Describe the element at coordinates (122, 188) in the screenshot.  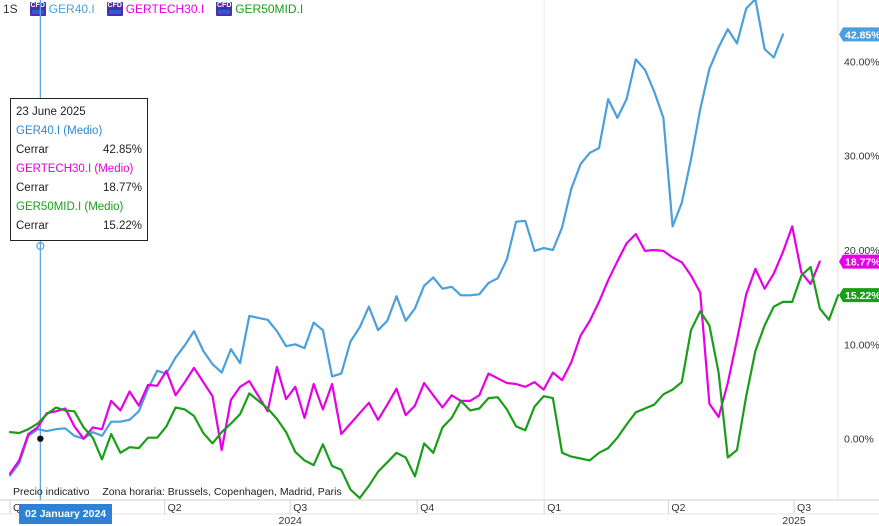
I see `tooltip-value: 18.77%` at that location.